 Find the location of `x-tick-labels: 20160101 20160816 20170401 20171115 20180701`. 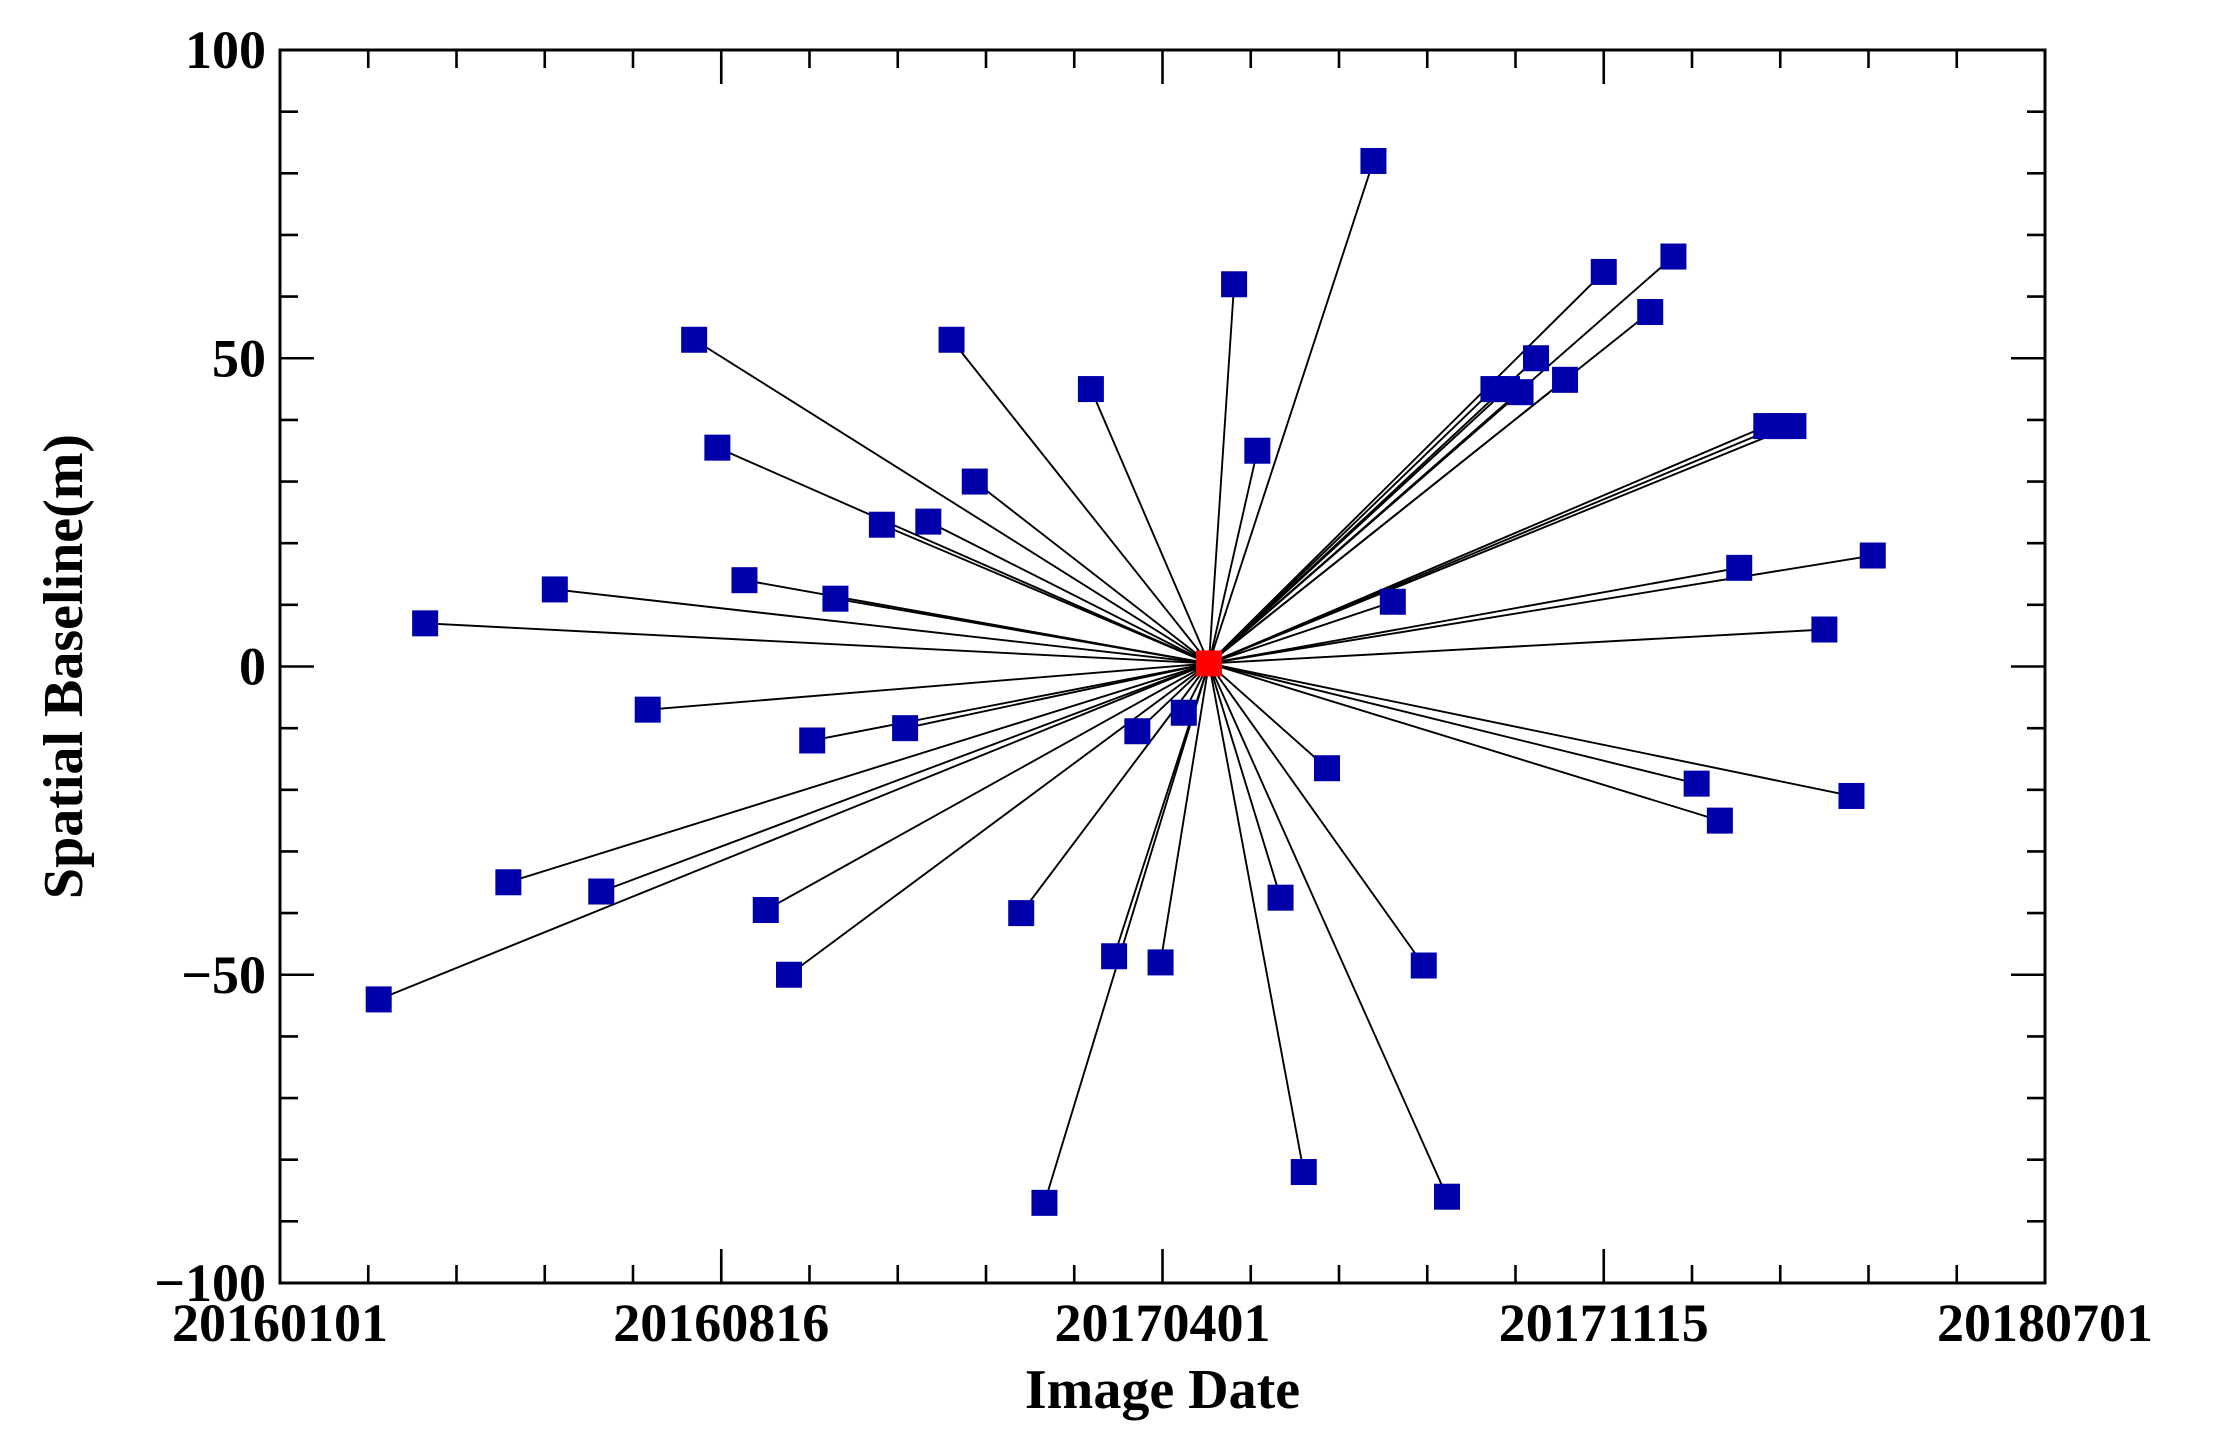

x-tick-labels: 20160101 20160816 20170401 20171115 20180701 is located at coordinates (1162, 1323).